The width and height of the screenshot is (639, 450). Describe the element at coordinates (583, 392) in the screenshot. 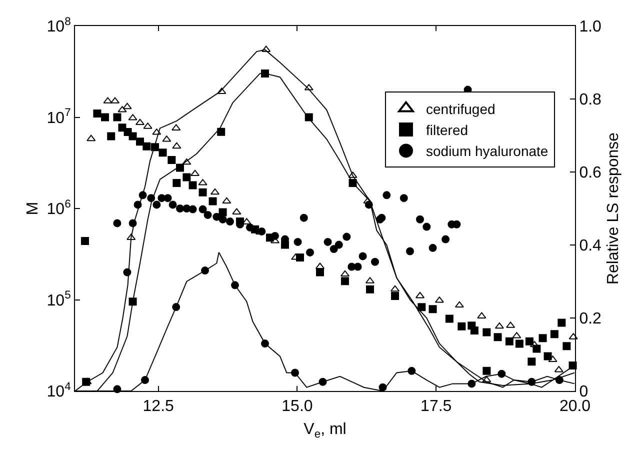

I see `y2-tick-label: 0` at that location.